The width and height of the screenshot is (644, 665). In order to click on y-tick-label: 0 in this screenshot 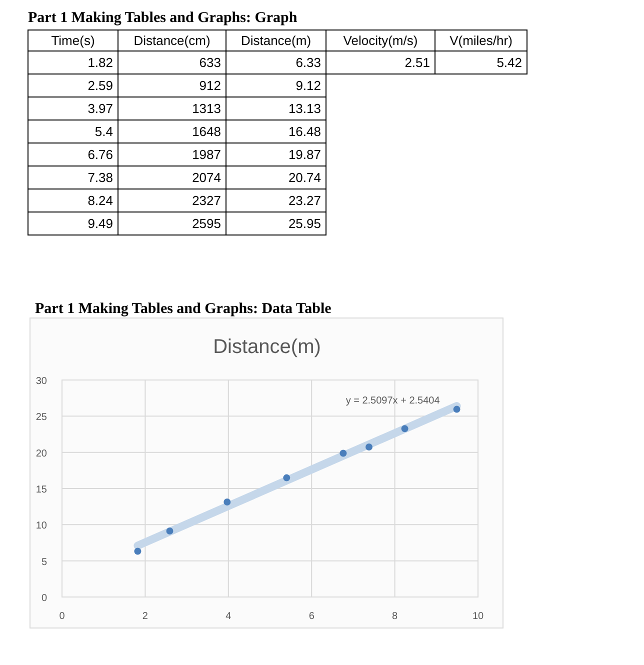, I will do `click(44, 598)`.